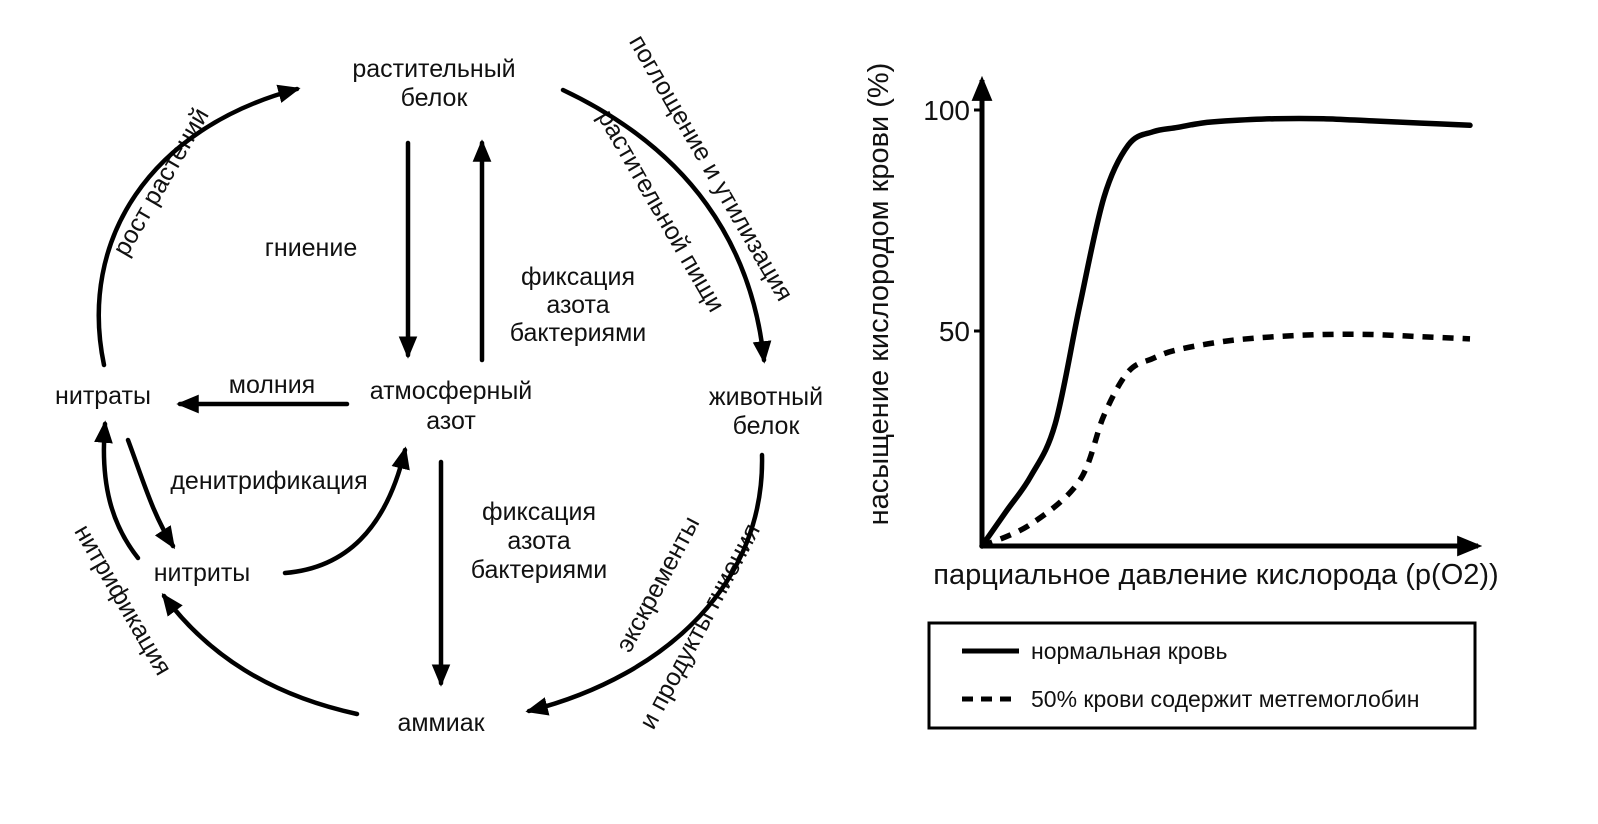  I want to click on y-axis-title: насыщение кислородом крови (%), so click(879, 294).